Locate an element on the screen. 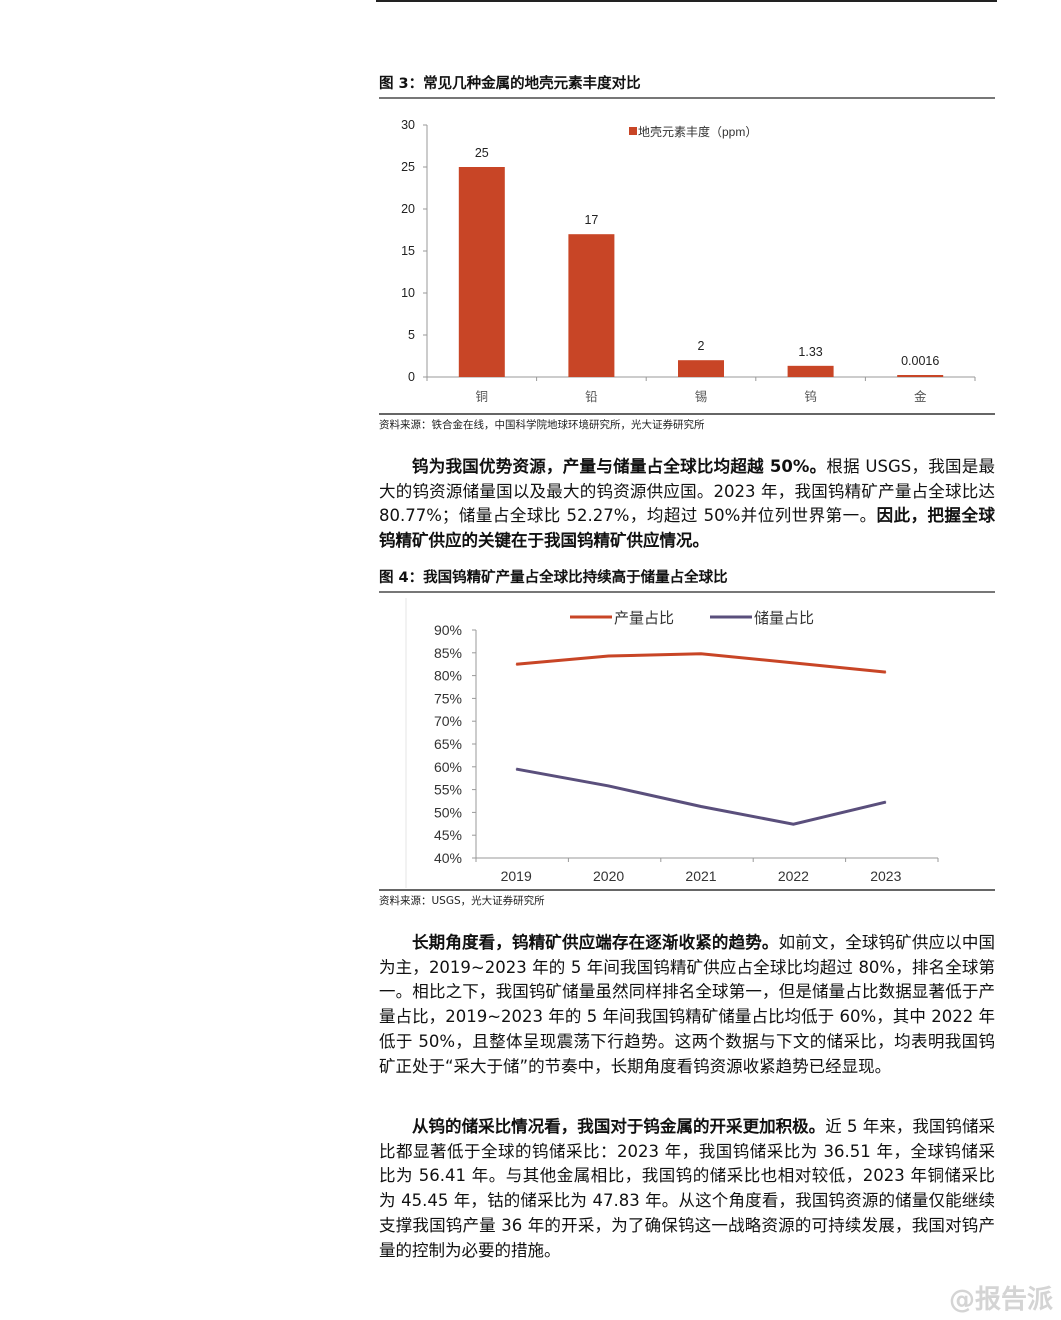 The height and width of the screenshot is (1320, 1061). paragraph-1-conclusion: 因此，把握全球钨精矿供应的关键在于我国钨精矿供应情况。 is located at coordinates (687, 528).